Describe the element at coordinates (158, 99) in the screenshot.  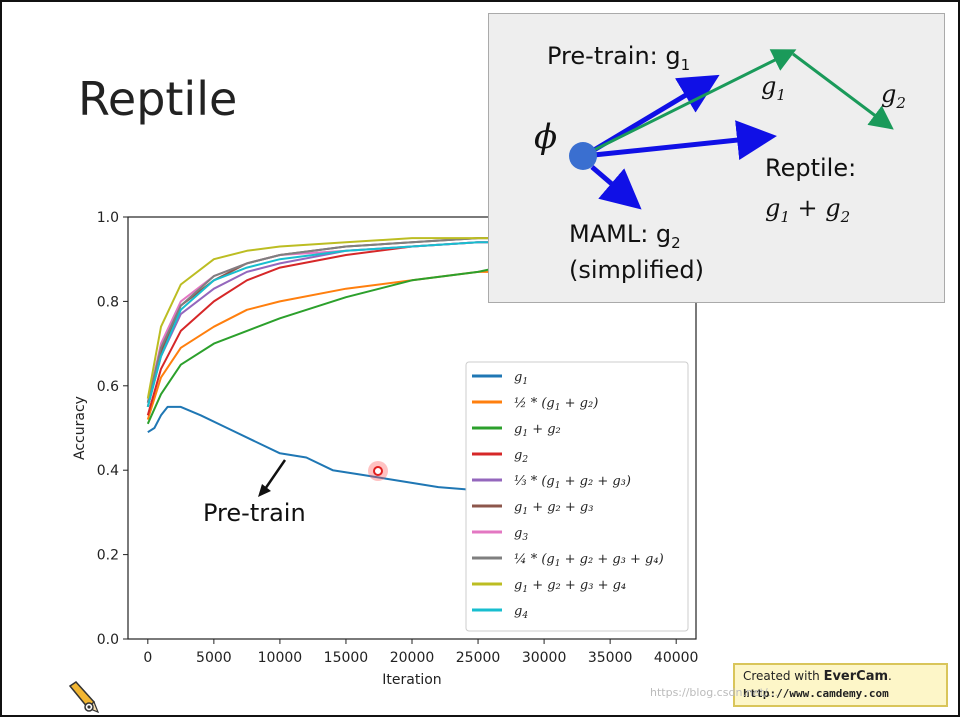
I see `slide-title: Reptile` at that location.